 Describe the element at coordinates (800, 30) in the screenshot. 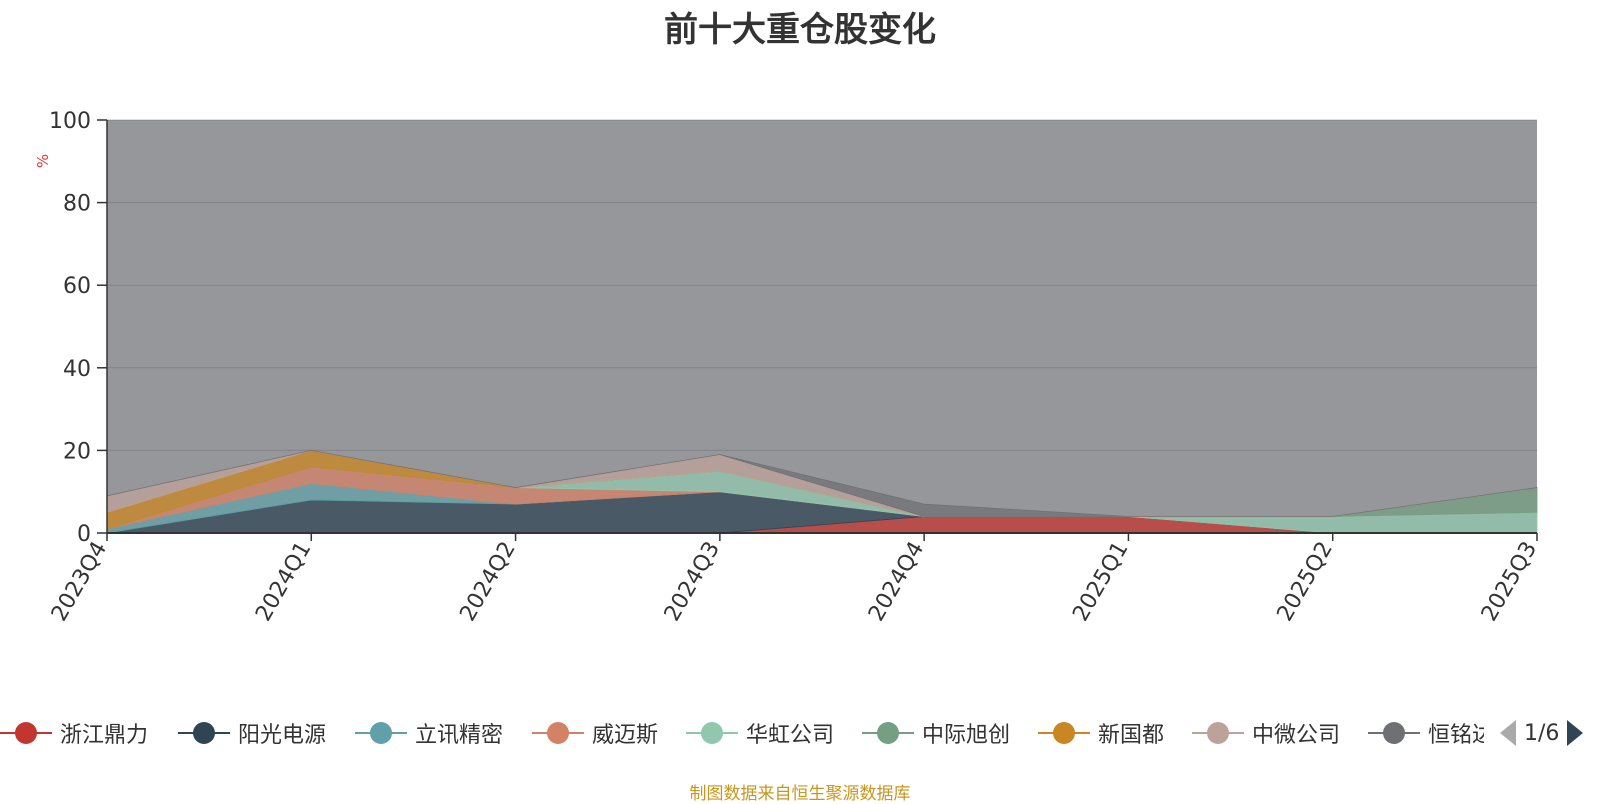

I see `chart-title: 前十大重仓股变化` at that location.